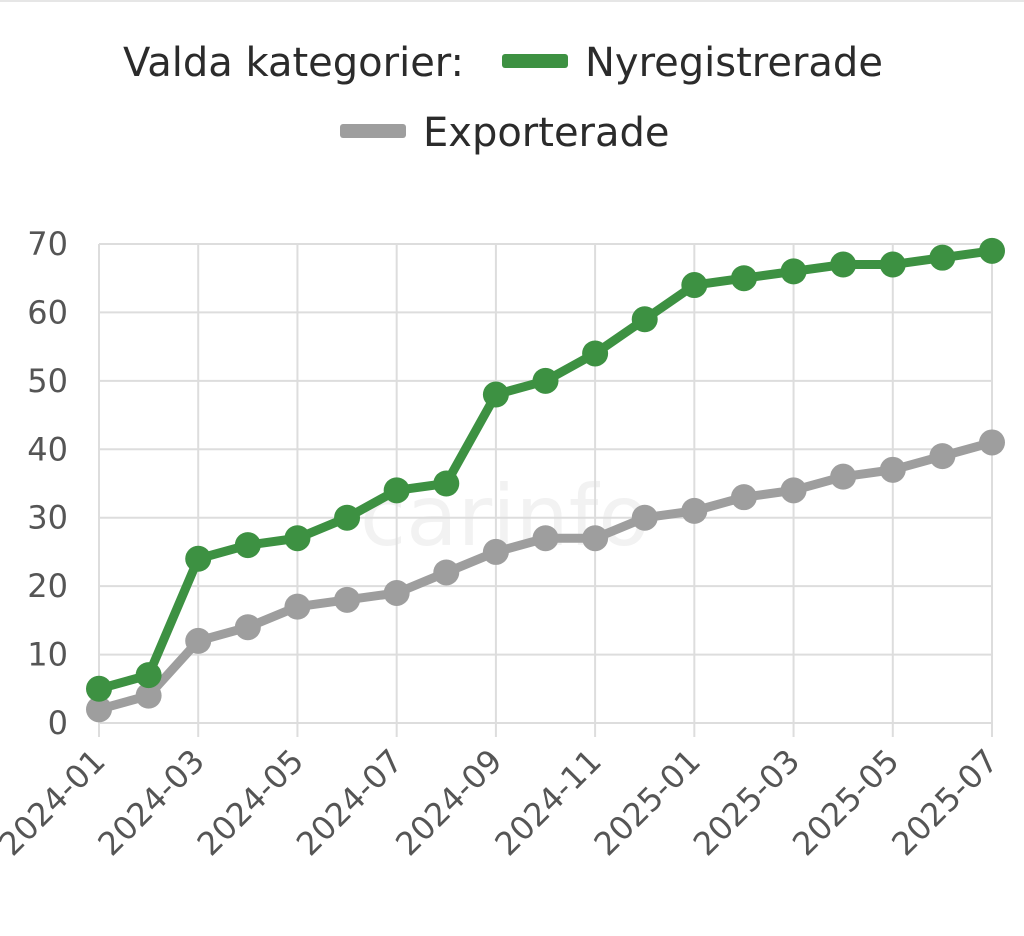 This screenshot has width=1024, height=936. What do you see at coordinates (746, 802) in the screenshot?
I see `x-tick-label: 2025-03` at bounding box center [746, 802].